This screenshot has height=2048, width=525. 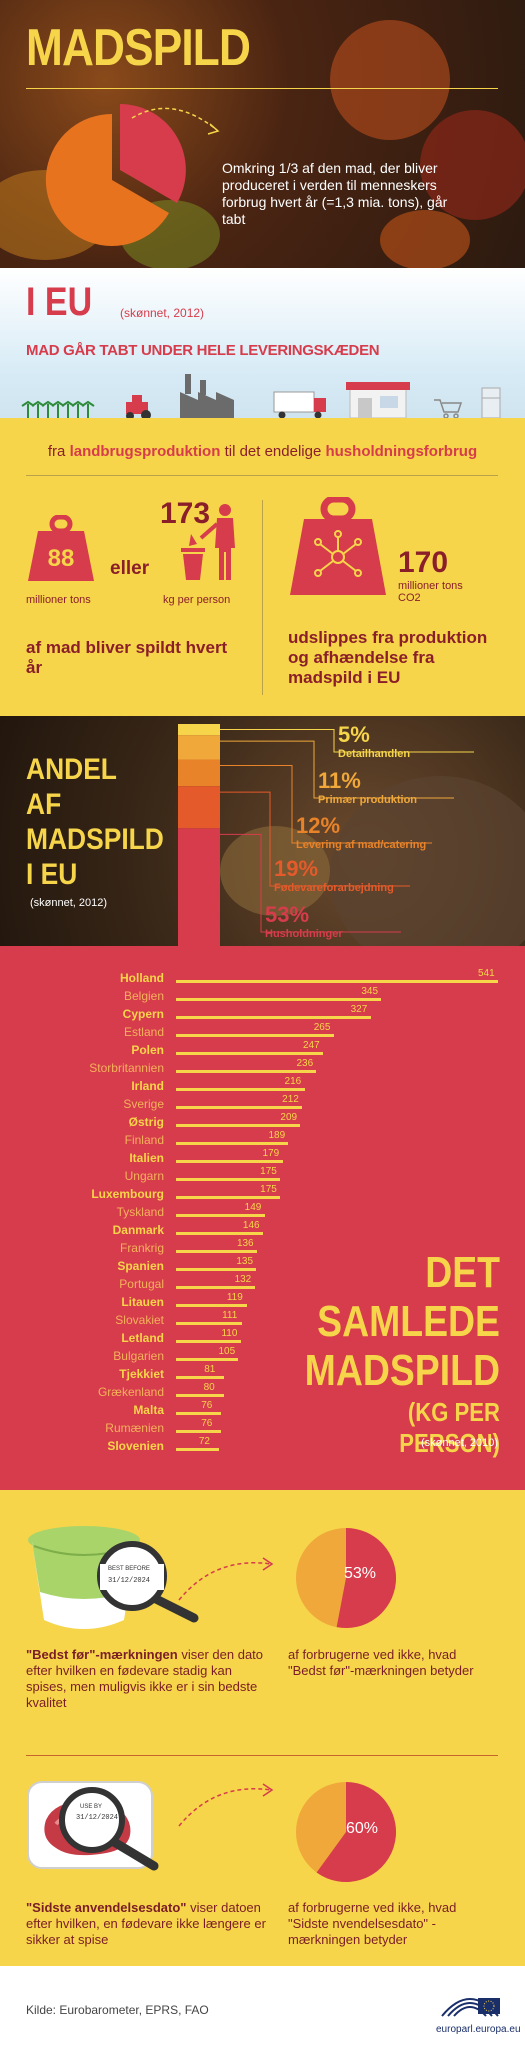 What do you see at coordinates (143, 996) in the screenshot?
I see `country-label: Belgien` at bounding box center [143, 996].